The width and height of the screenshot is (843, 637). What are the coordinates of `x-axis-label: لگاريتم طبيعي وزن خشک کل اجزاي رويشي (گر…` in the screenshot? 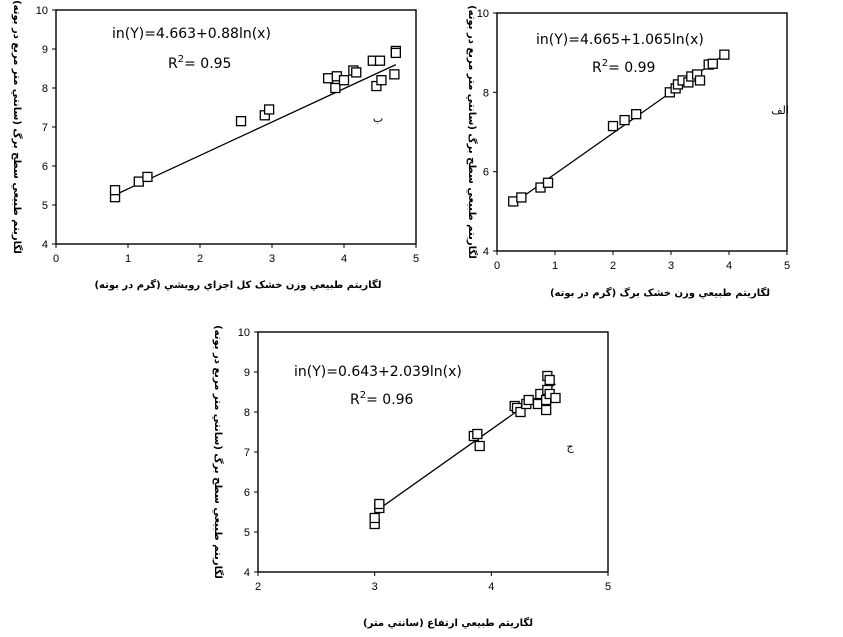 It's located at (237, 284).